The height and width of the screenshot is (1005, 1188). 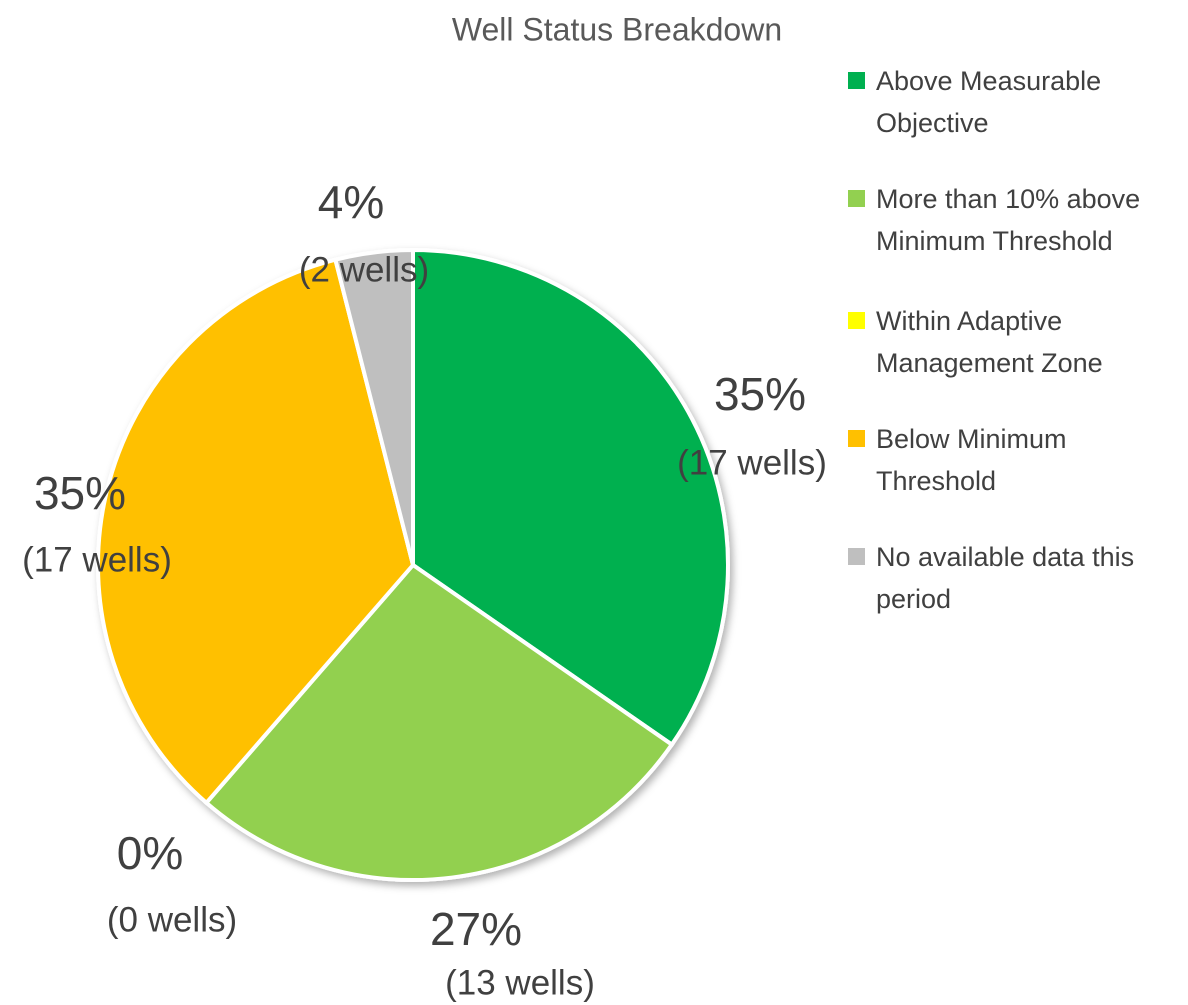 I want to click on legend-label: Below Minimum Threshold, so click(x=971, y=460).